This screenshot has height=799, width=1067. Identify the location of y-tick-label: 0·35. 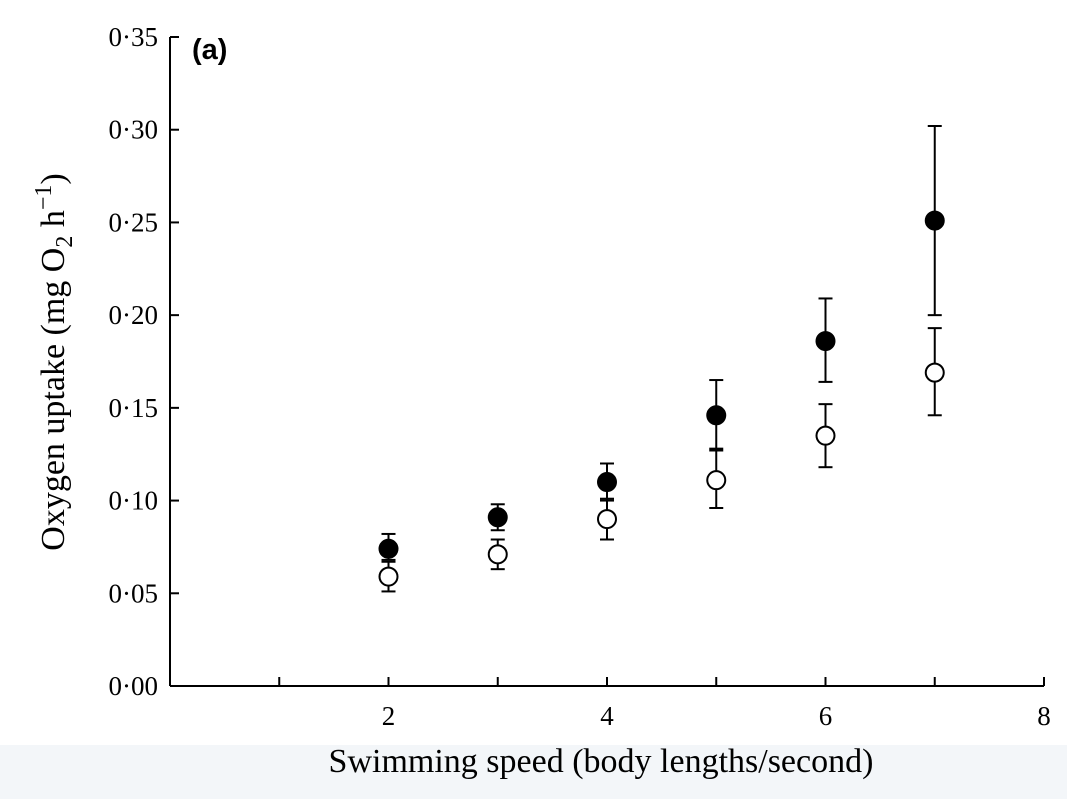
(134, 37).